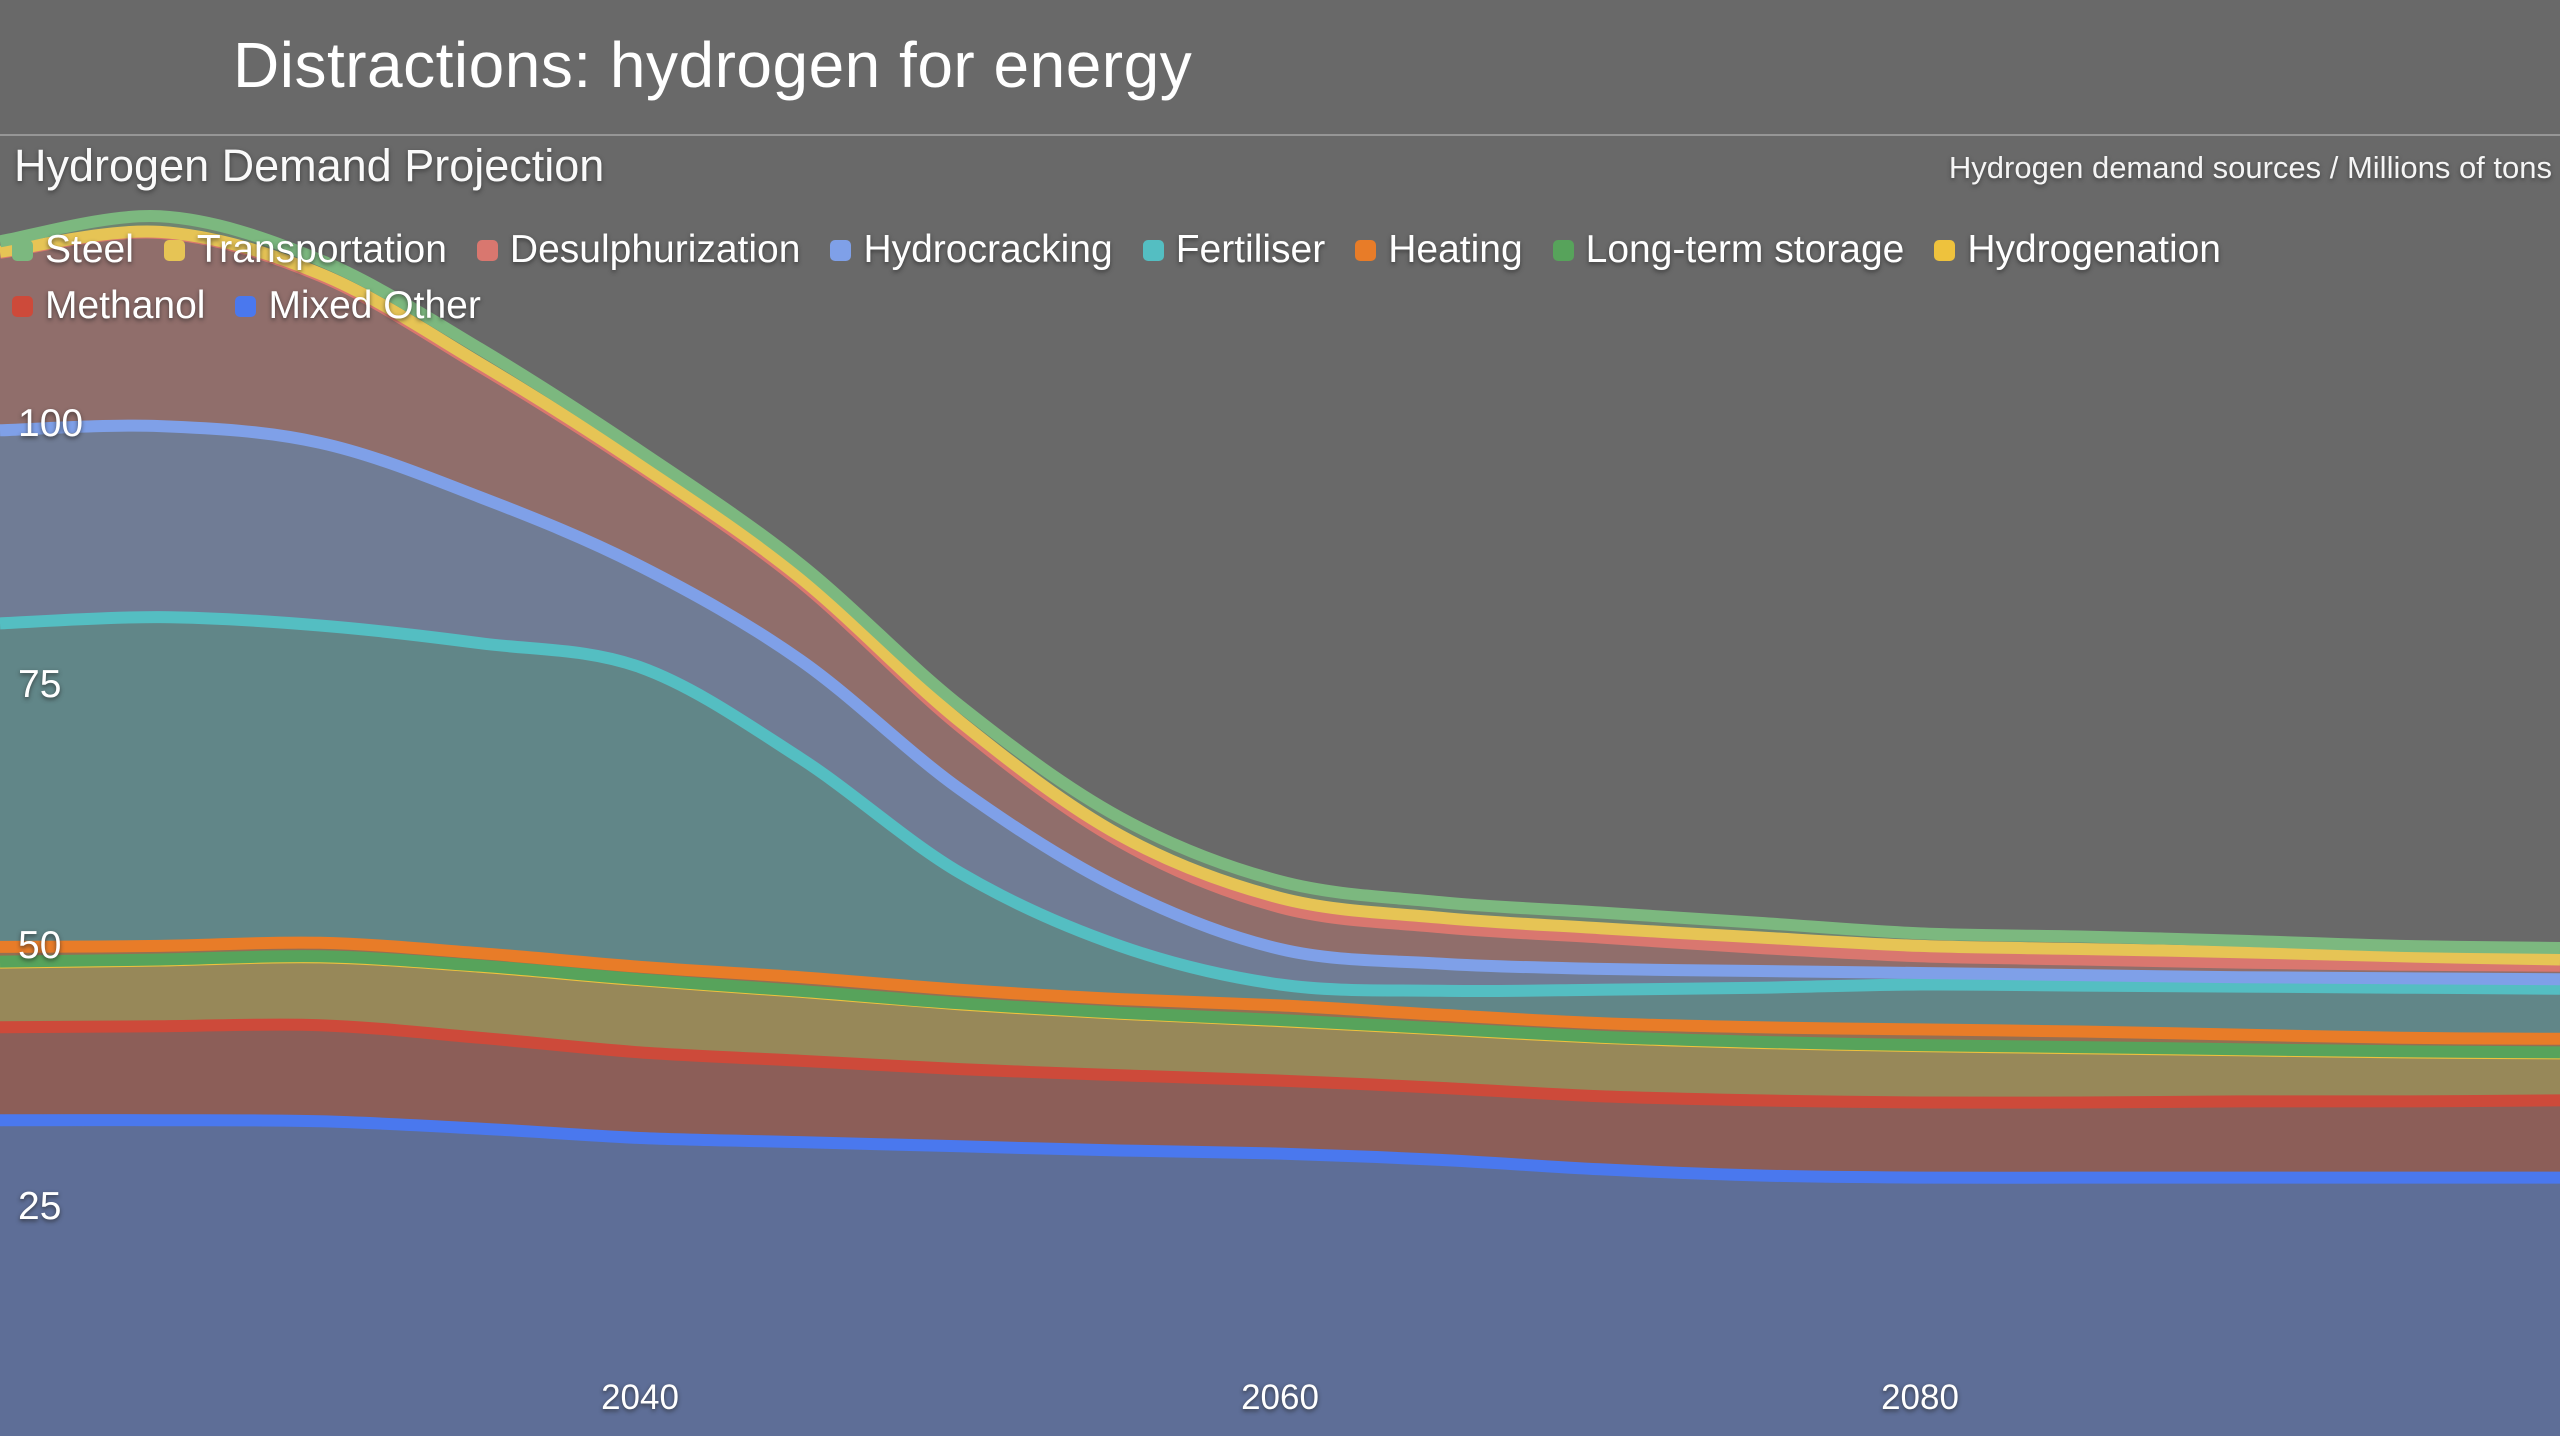 This screenshot has height=1436, width=2560. I want to click on y-axis-tick-75: 75, so click(40, 684).